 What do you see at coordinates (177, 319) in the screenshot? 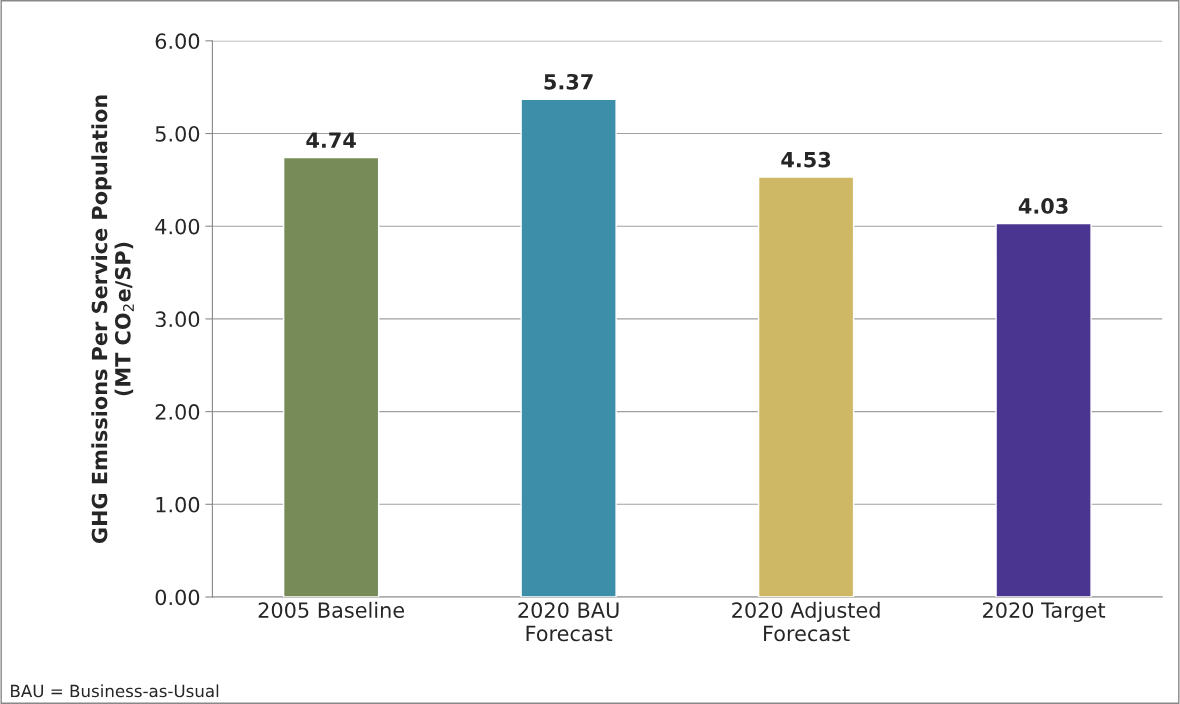
I see `y-tick-label: 3.00` at bounding box center [177, 319].